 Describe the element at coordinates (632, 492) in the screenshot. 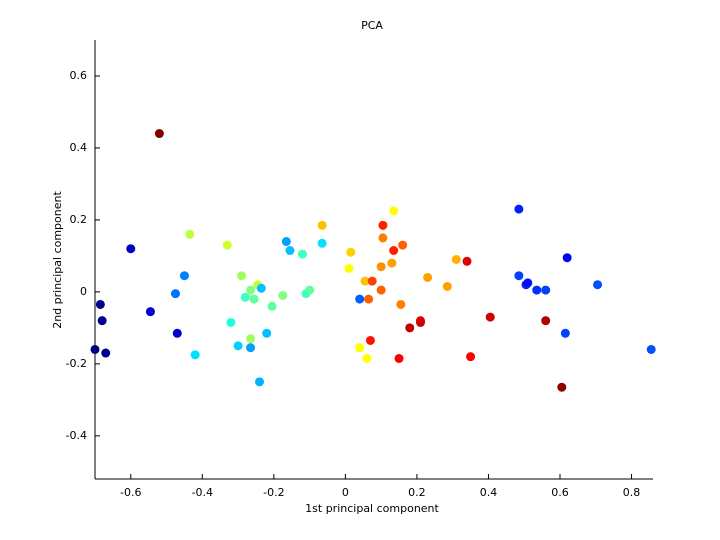

I see `x-tick-label: 0.8` at that location.